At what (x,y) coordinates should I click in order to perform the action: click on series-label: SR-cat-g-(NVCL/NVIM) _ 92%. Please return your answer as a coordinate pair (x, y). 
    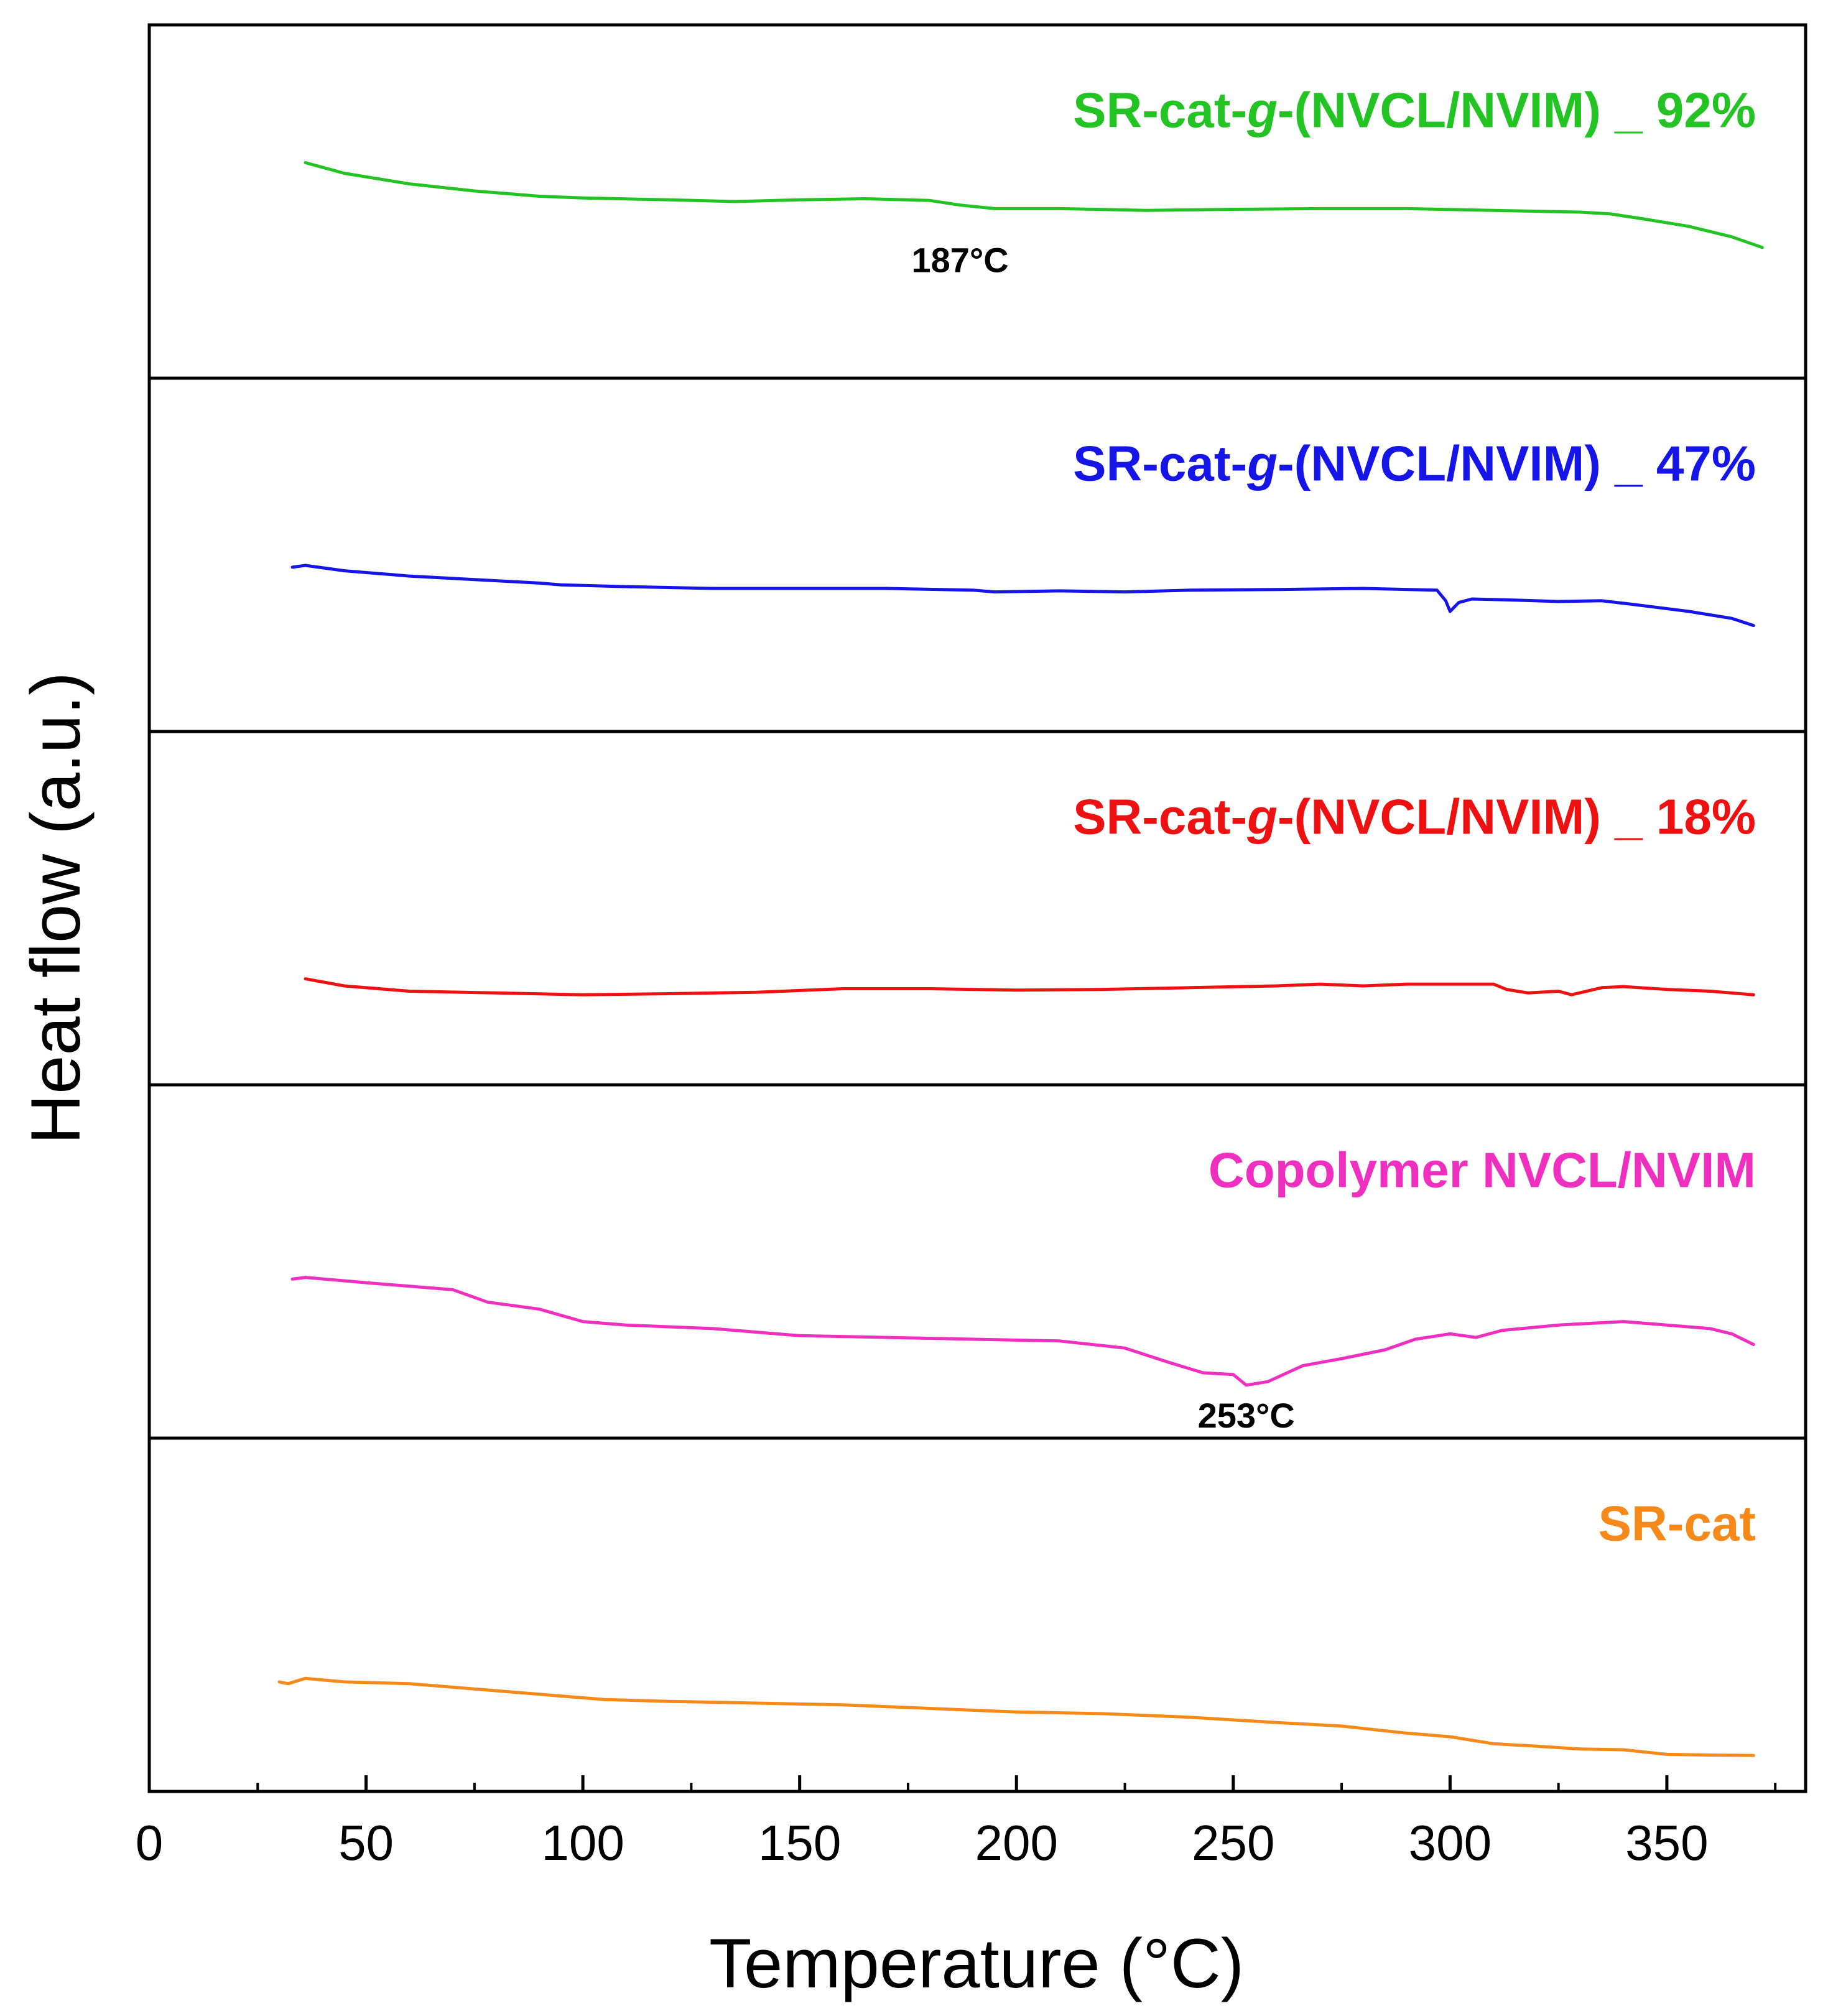
    Looking at the image, I should click on (1414, 110).